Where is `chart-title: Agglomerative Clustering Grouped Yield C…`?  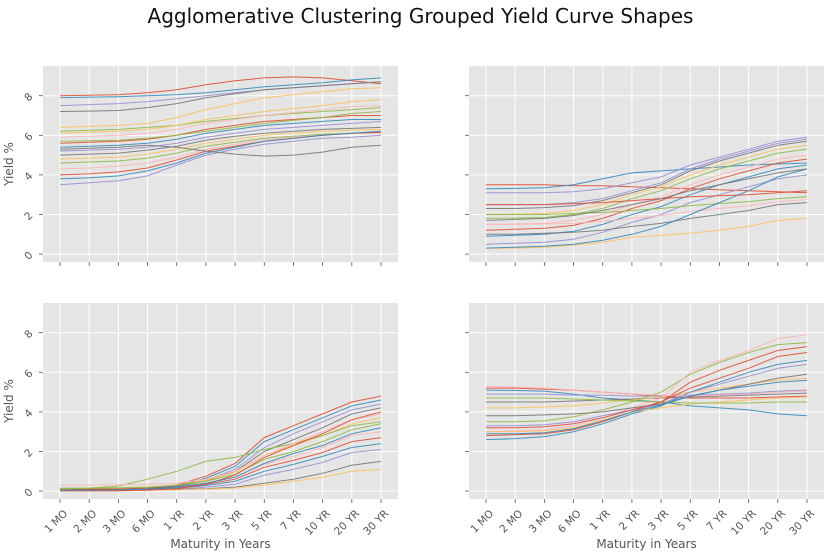 chart-title: Agglomerative Clustering Grouped Yield C… is located at coordinates (420, 16).